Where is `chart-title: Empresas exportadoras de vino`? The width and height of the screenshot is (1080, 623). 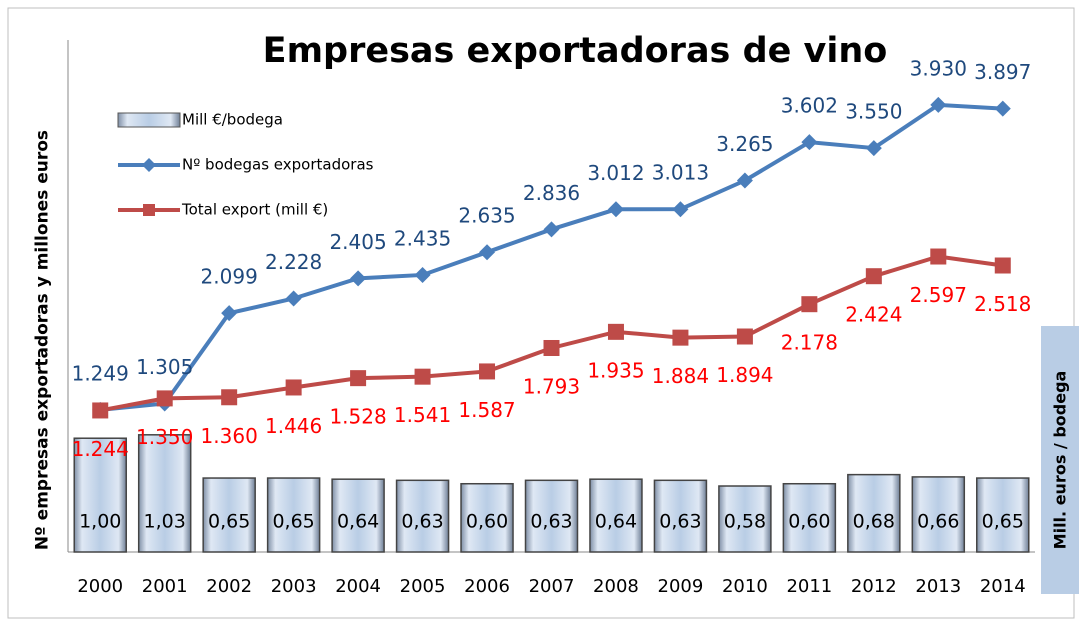 chart-title: Empresas exportadoras de vino is located at coordinates (575, 51).